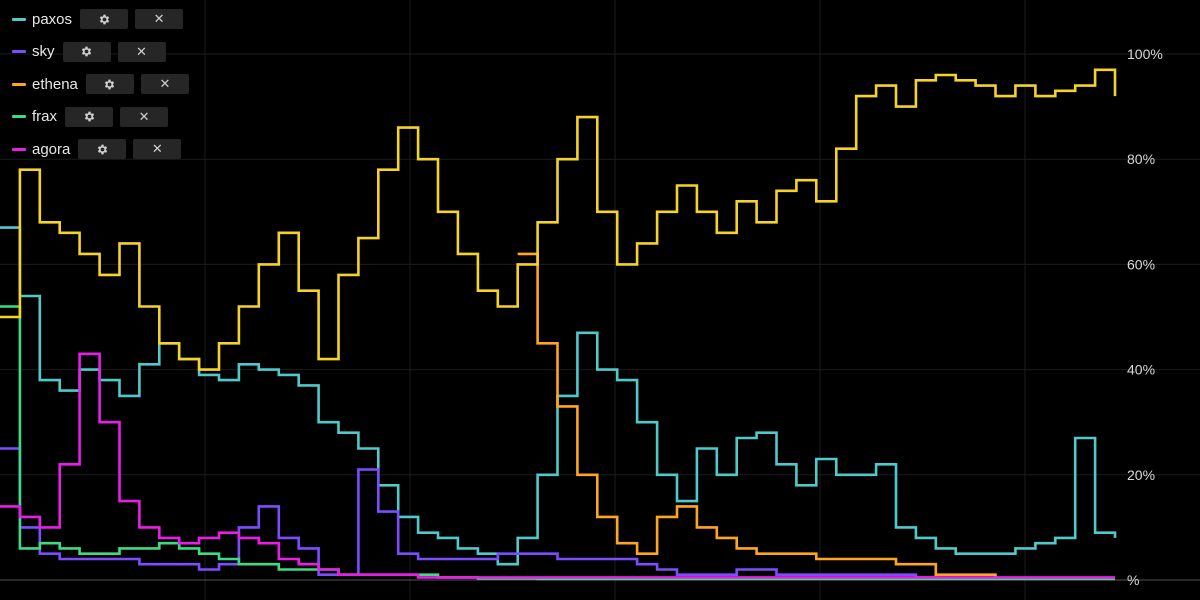  Describe the element at coordinates (1145, 317) in the screenshot. I see `y-axis-ticks: % 20% 40% 60% 80% 100%` at that location.